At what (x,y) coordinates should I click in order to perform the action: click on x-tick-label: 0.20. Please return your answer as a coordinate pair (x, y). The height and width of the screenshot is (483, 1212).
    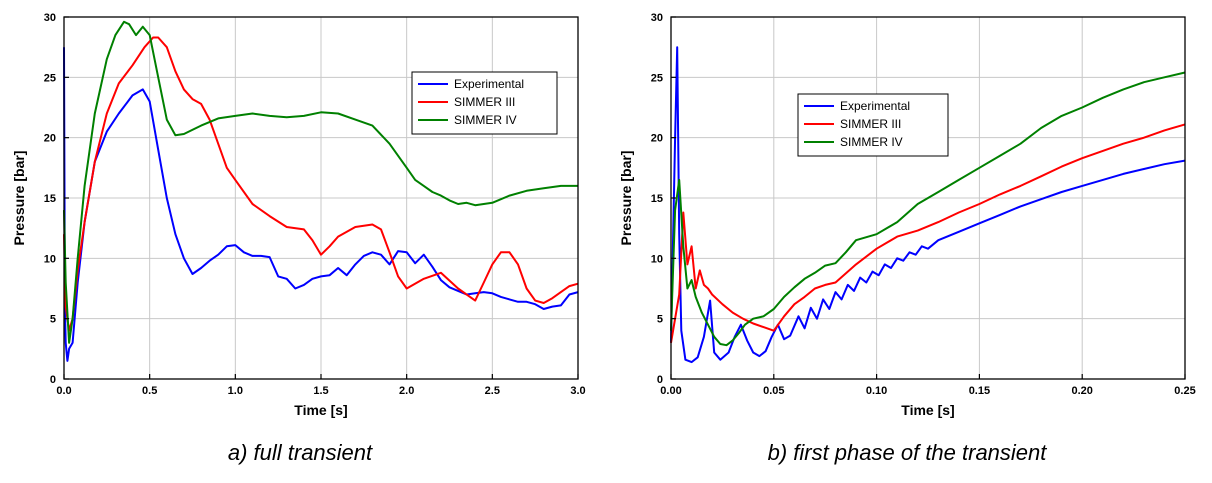
    Looking at the image, I should click on (1081, 391).